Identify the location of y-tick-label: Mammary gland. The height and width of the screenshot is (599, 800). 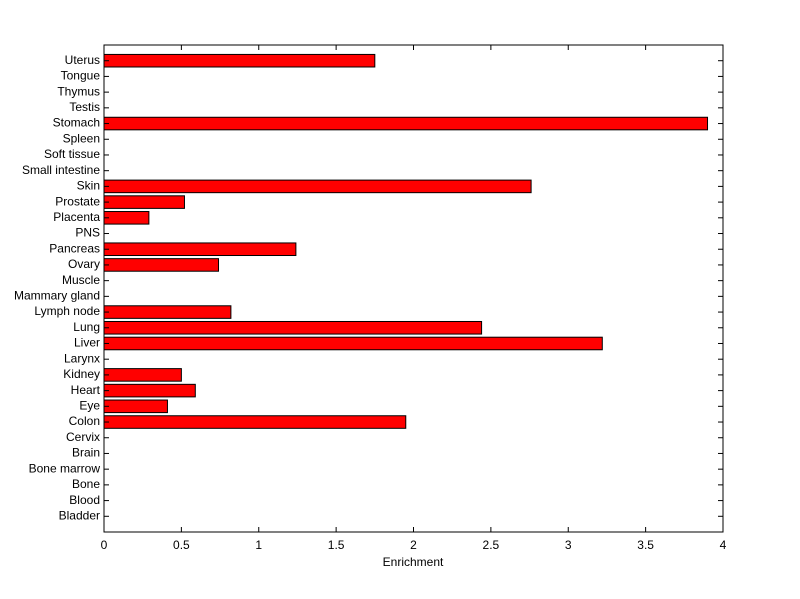
(57, 296).